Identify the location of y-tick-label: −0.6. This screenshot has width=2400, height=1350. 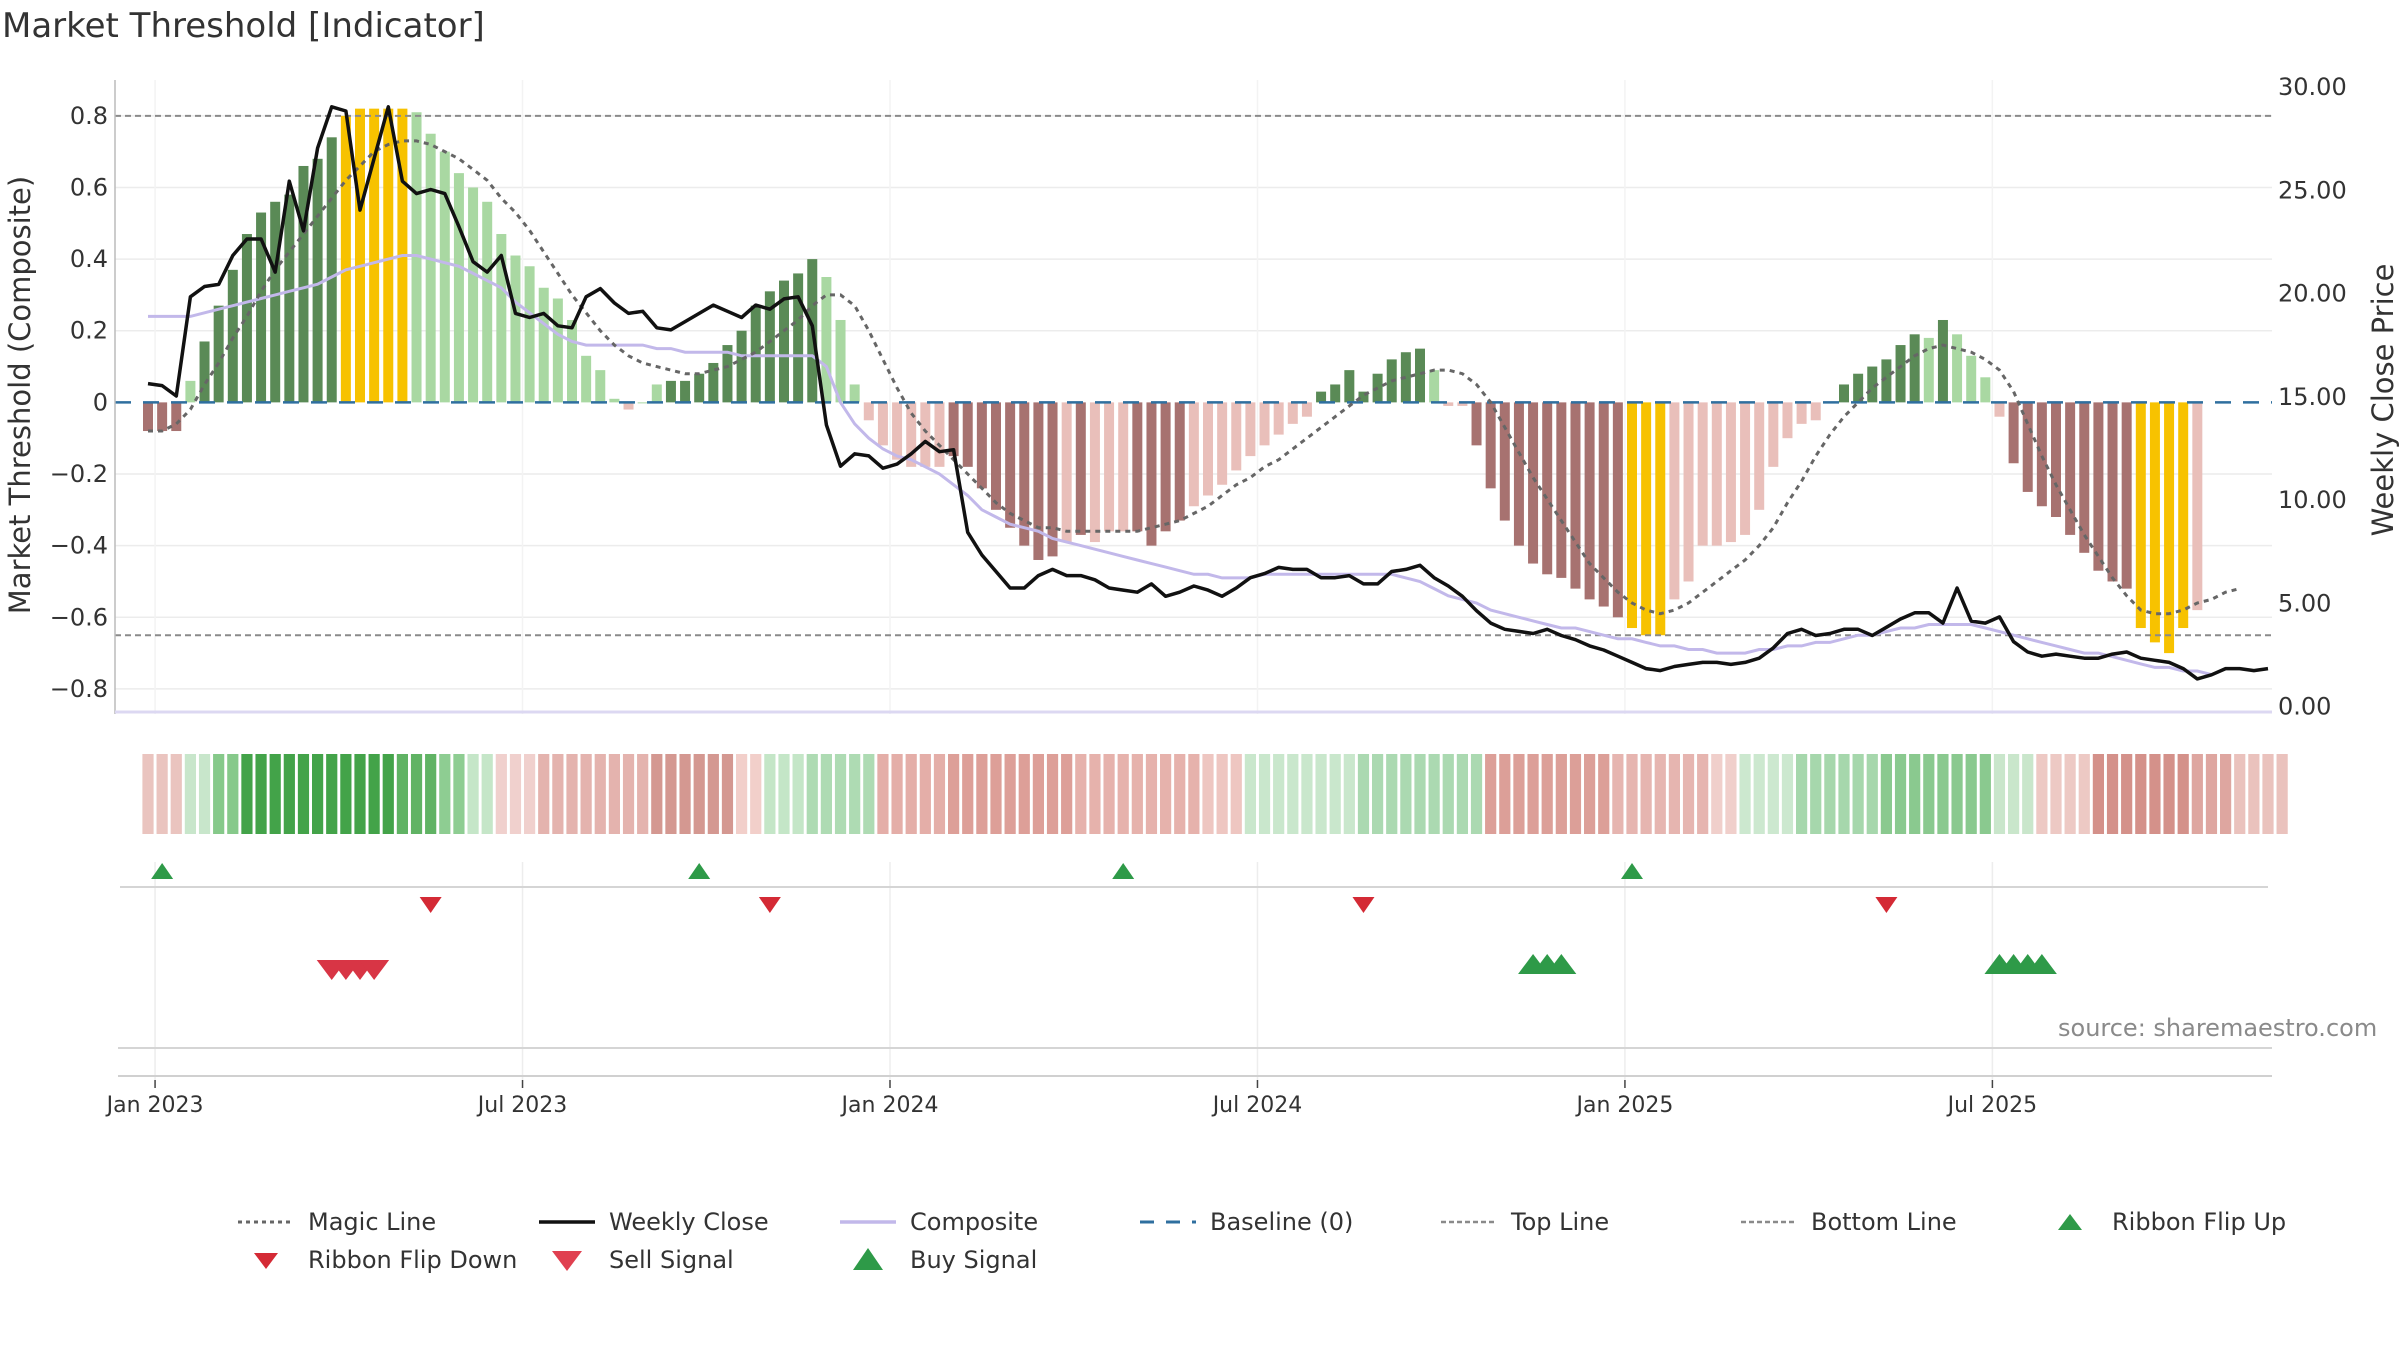
(79, 617).